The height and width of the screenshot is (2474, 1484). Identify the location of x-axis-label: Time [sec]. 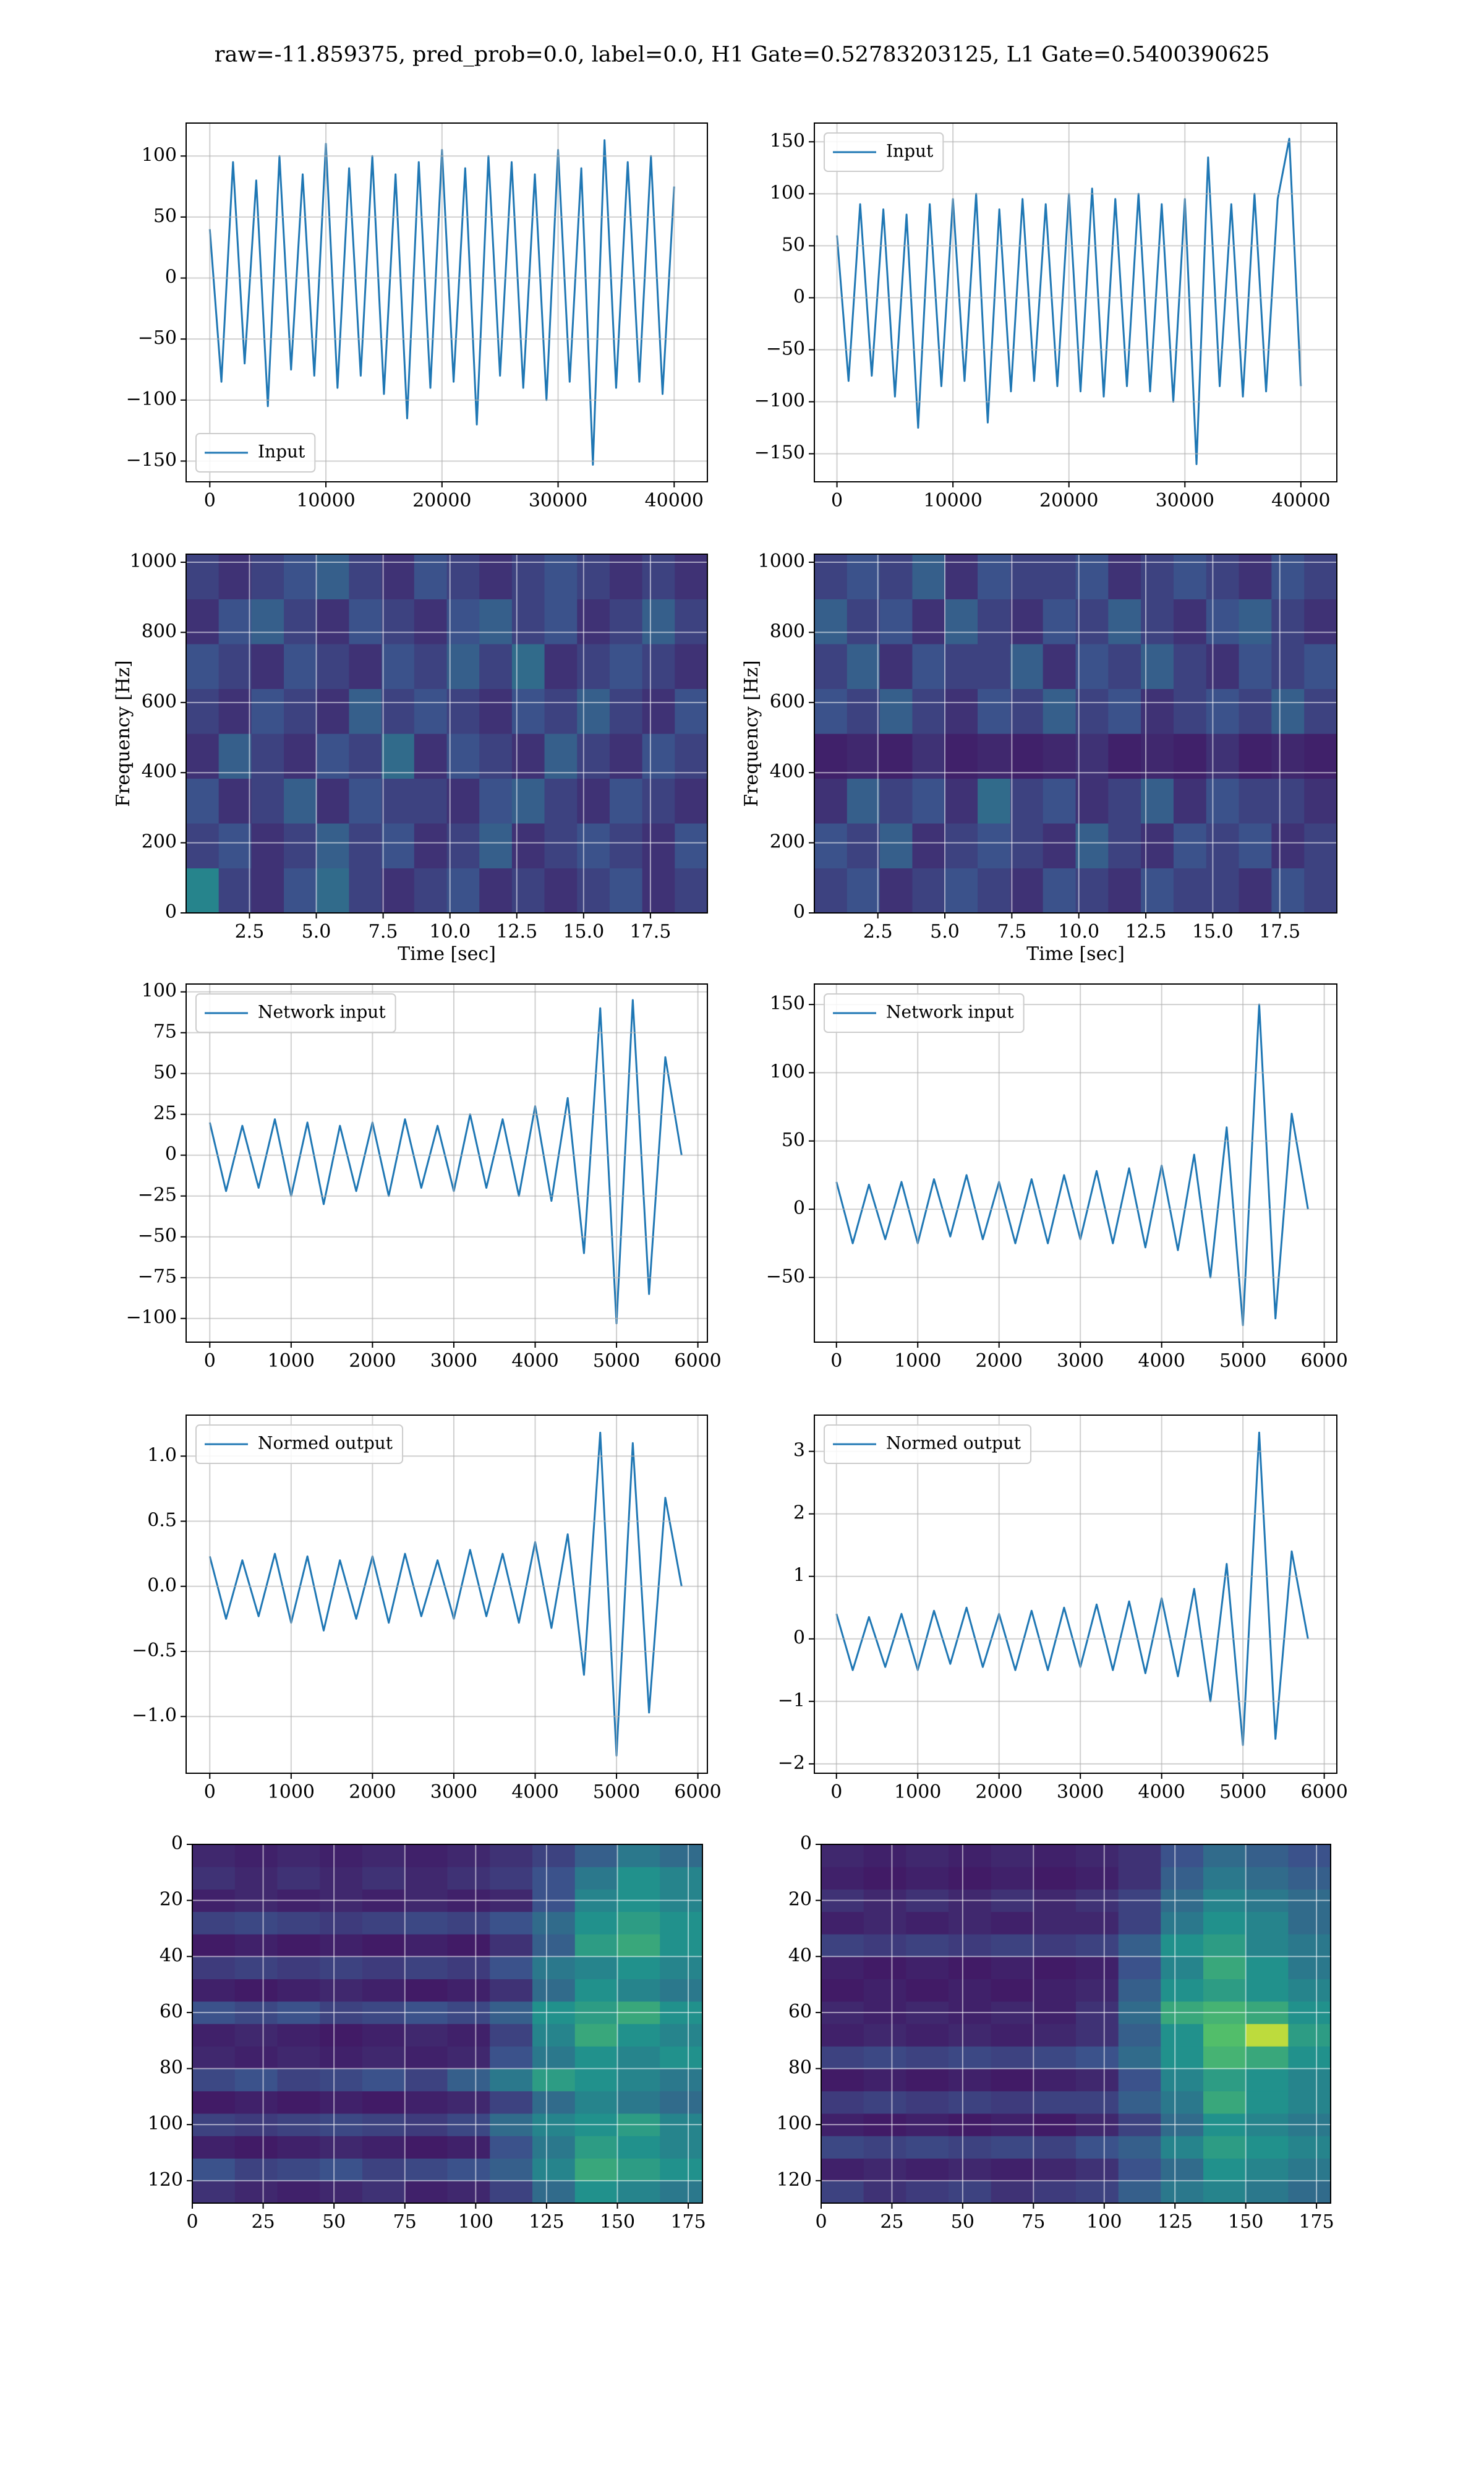
(447, 954).